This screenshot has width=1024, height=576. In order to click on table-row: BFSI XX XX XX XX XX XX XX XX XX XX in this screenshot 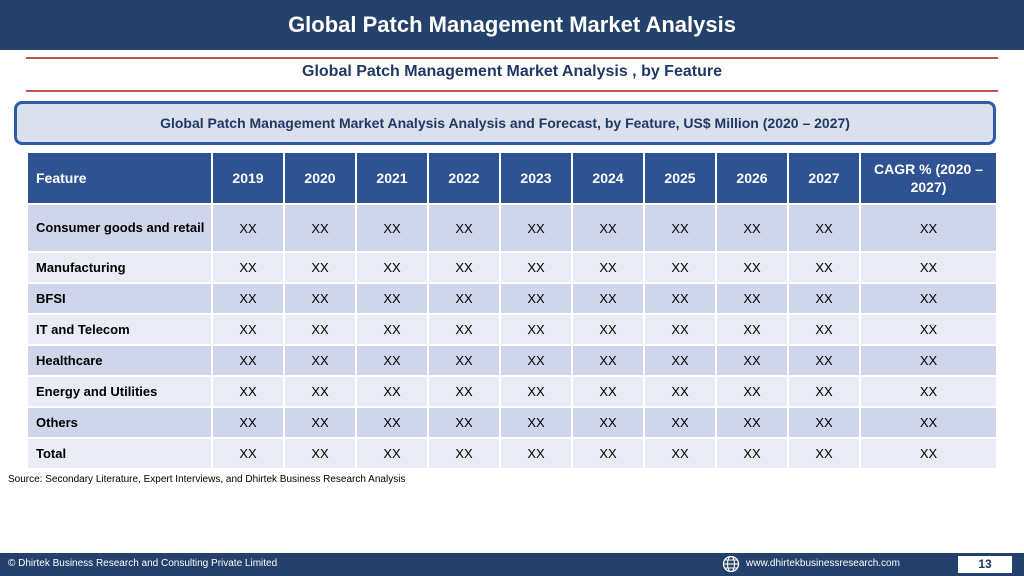, I will do `click(512, 298)`.